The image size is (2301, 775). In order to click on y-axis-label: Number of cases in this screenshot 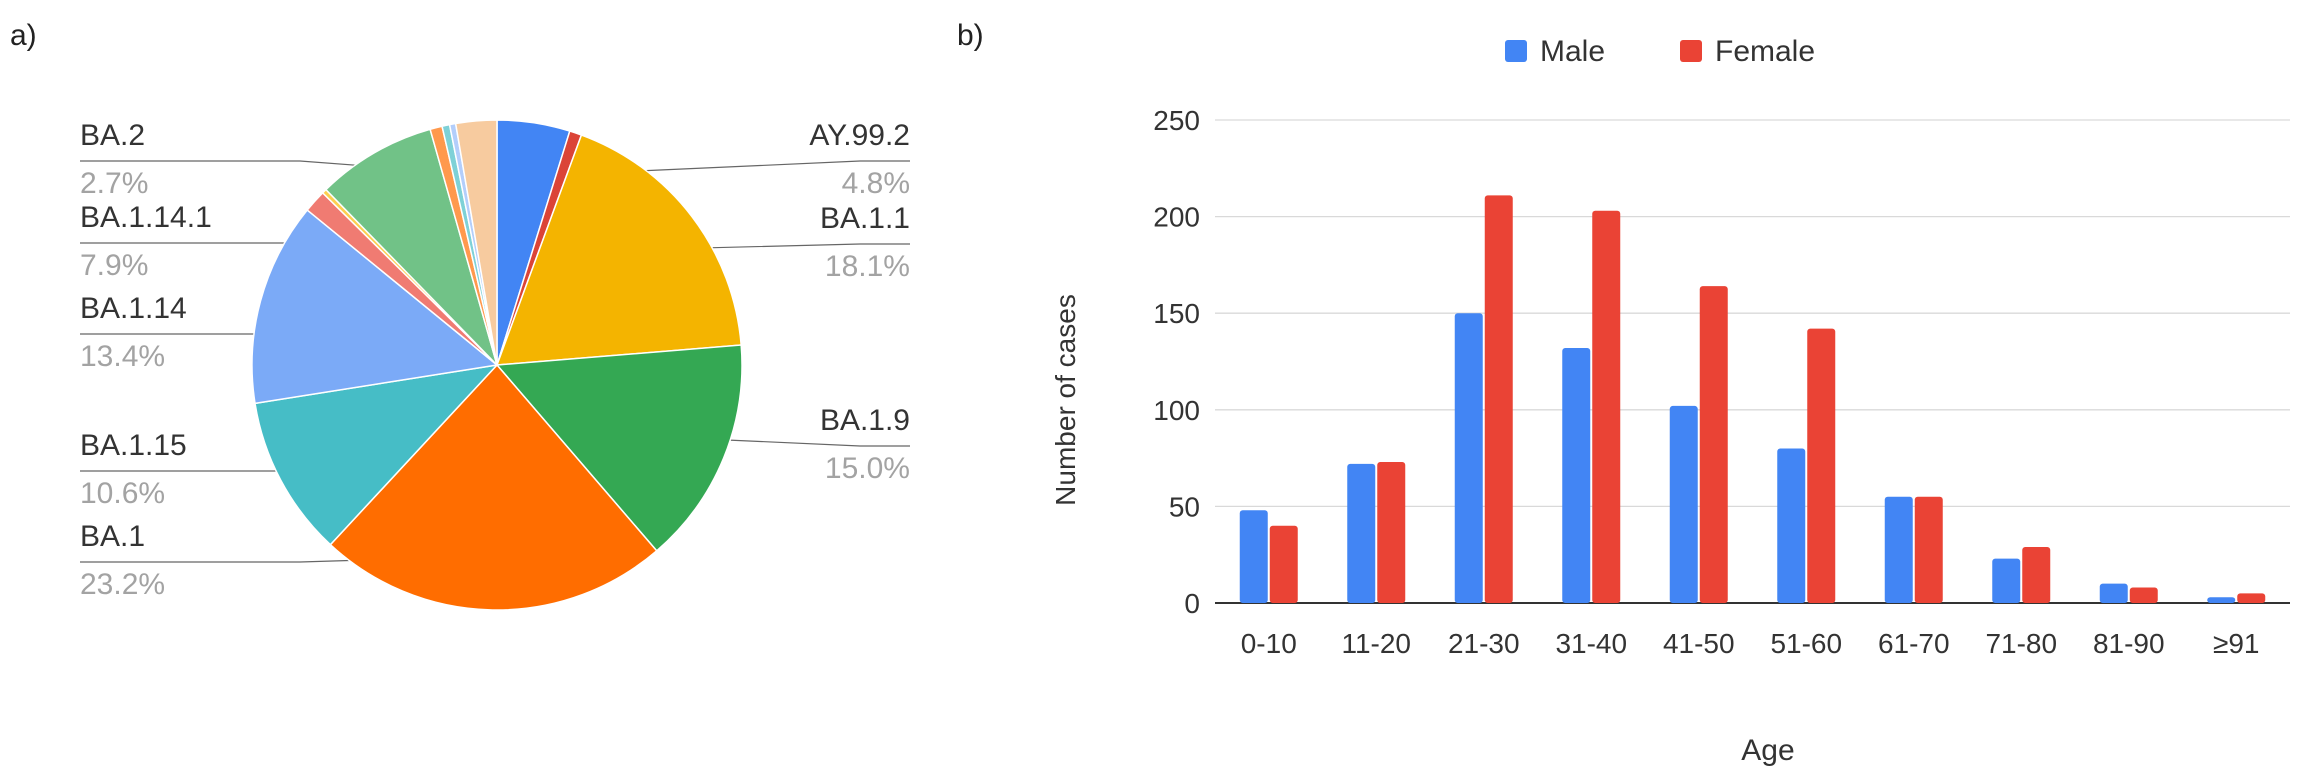, I will do `click(1065, 400)`.